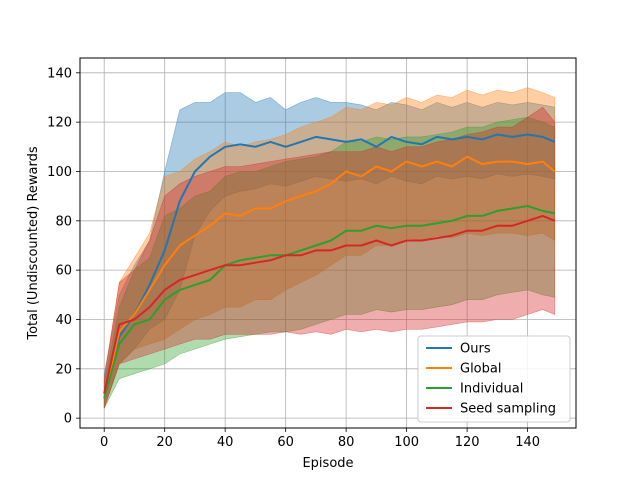  What do you see at coordinates (63, 246) in the screenshot?
I see `y-axis-ticks: 0 20 40 60 80 100 120 140` at bounding box center [63, 246].